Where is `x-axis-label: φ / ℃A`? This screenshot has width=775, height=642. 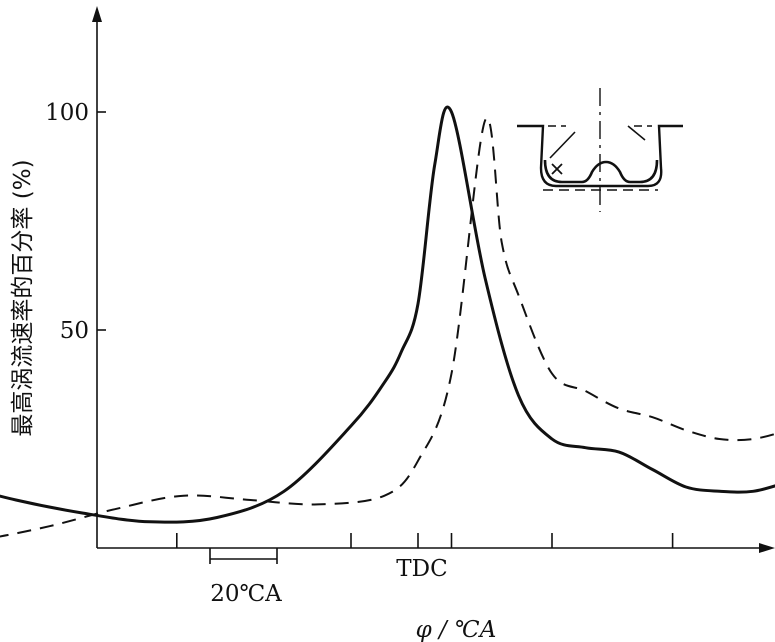
x-axis-label: φ / ℃A is located at coordinates (456, 629).